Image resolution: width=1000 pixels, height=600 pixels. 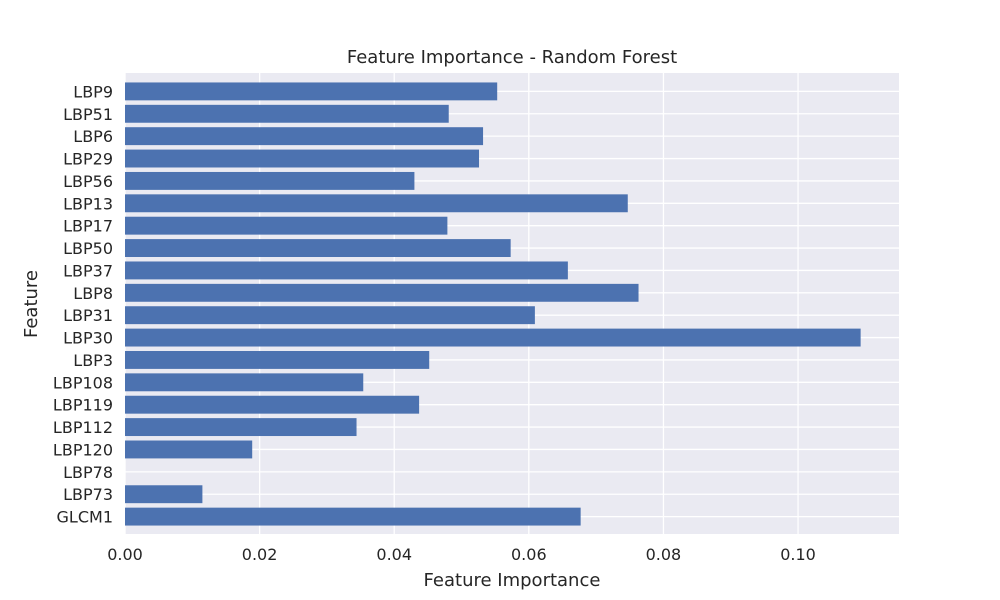 I want to click on bar-lbp9, so click(x=311, y=91).